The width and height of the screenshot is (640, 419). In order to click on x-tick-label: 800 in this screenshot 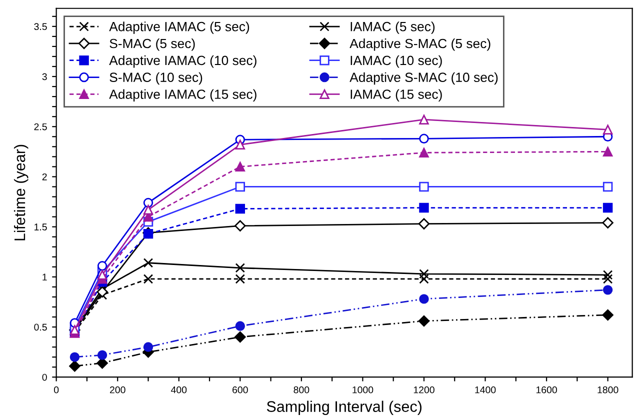, I will do `click(302, 390)`.